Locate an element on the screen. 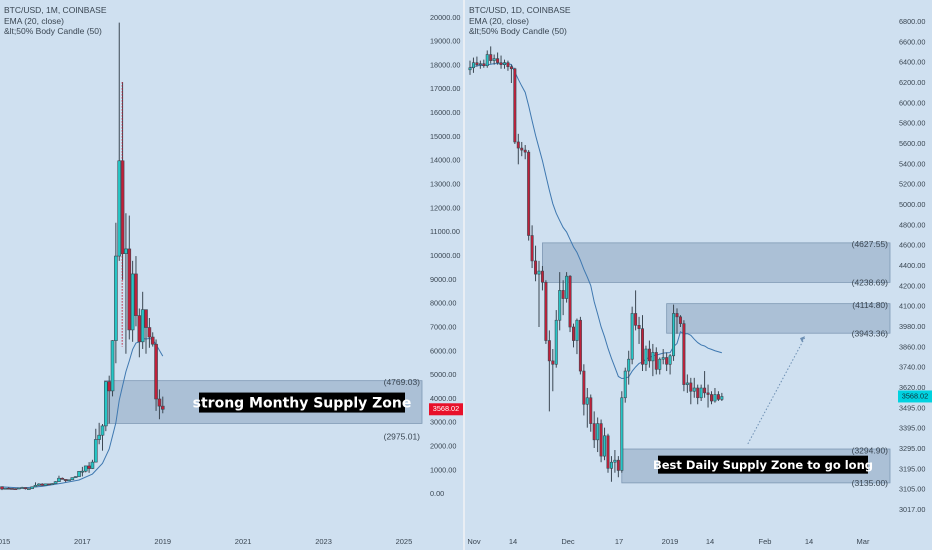 This screenshot has width=932, height=550. daily-annotation-box is located at coordinates (763, 464).